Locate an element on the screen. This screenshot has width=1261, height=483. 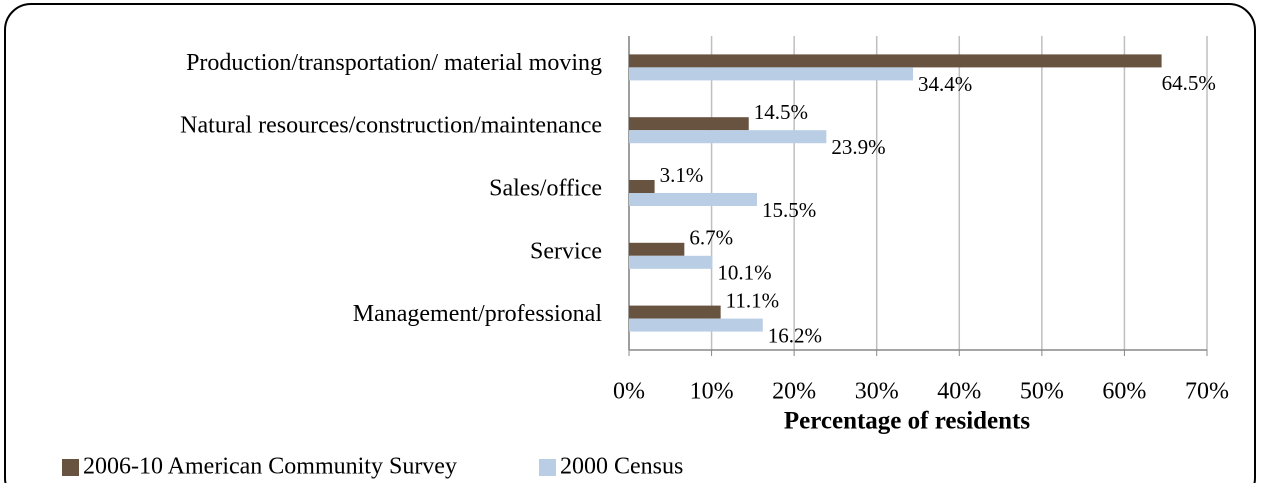
data-label: 3.1% is located at coordinates (682, 175).